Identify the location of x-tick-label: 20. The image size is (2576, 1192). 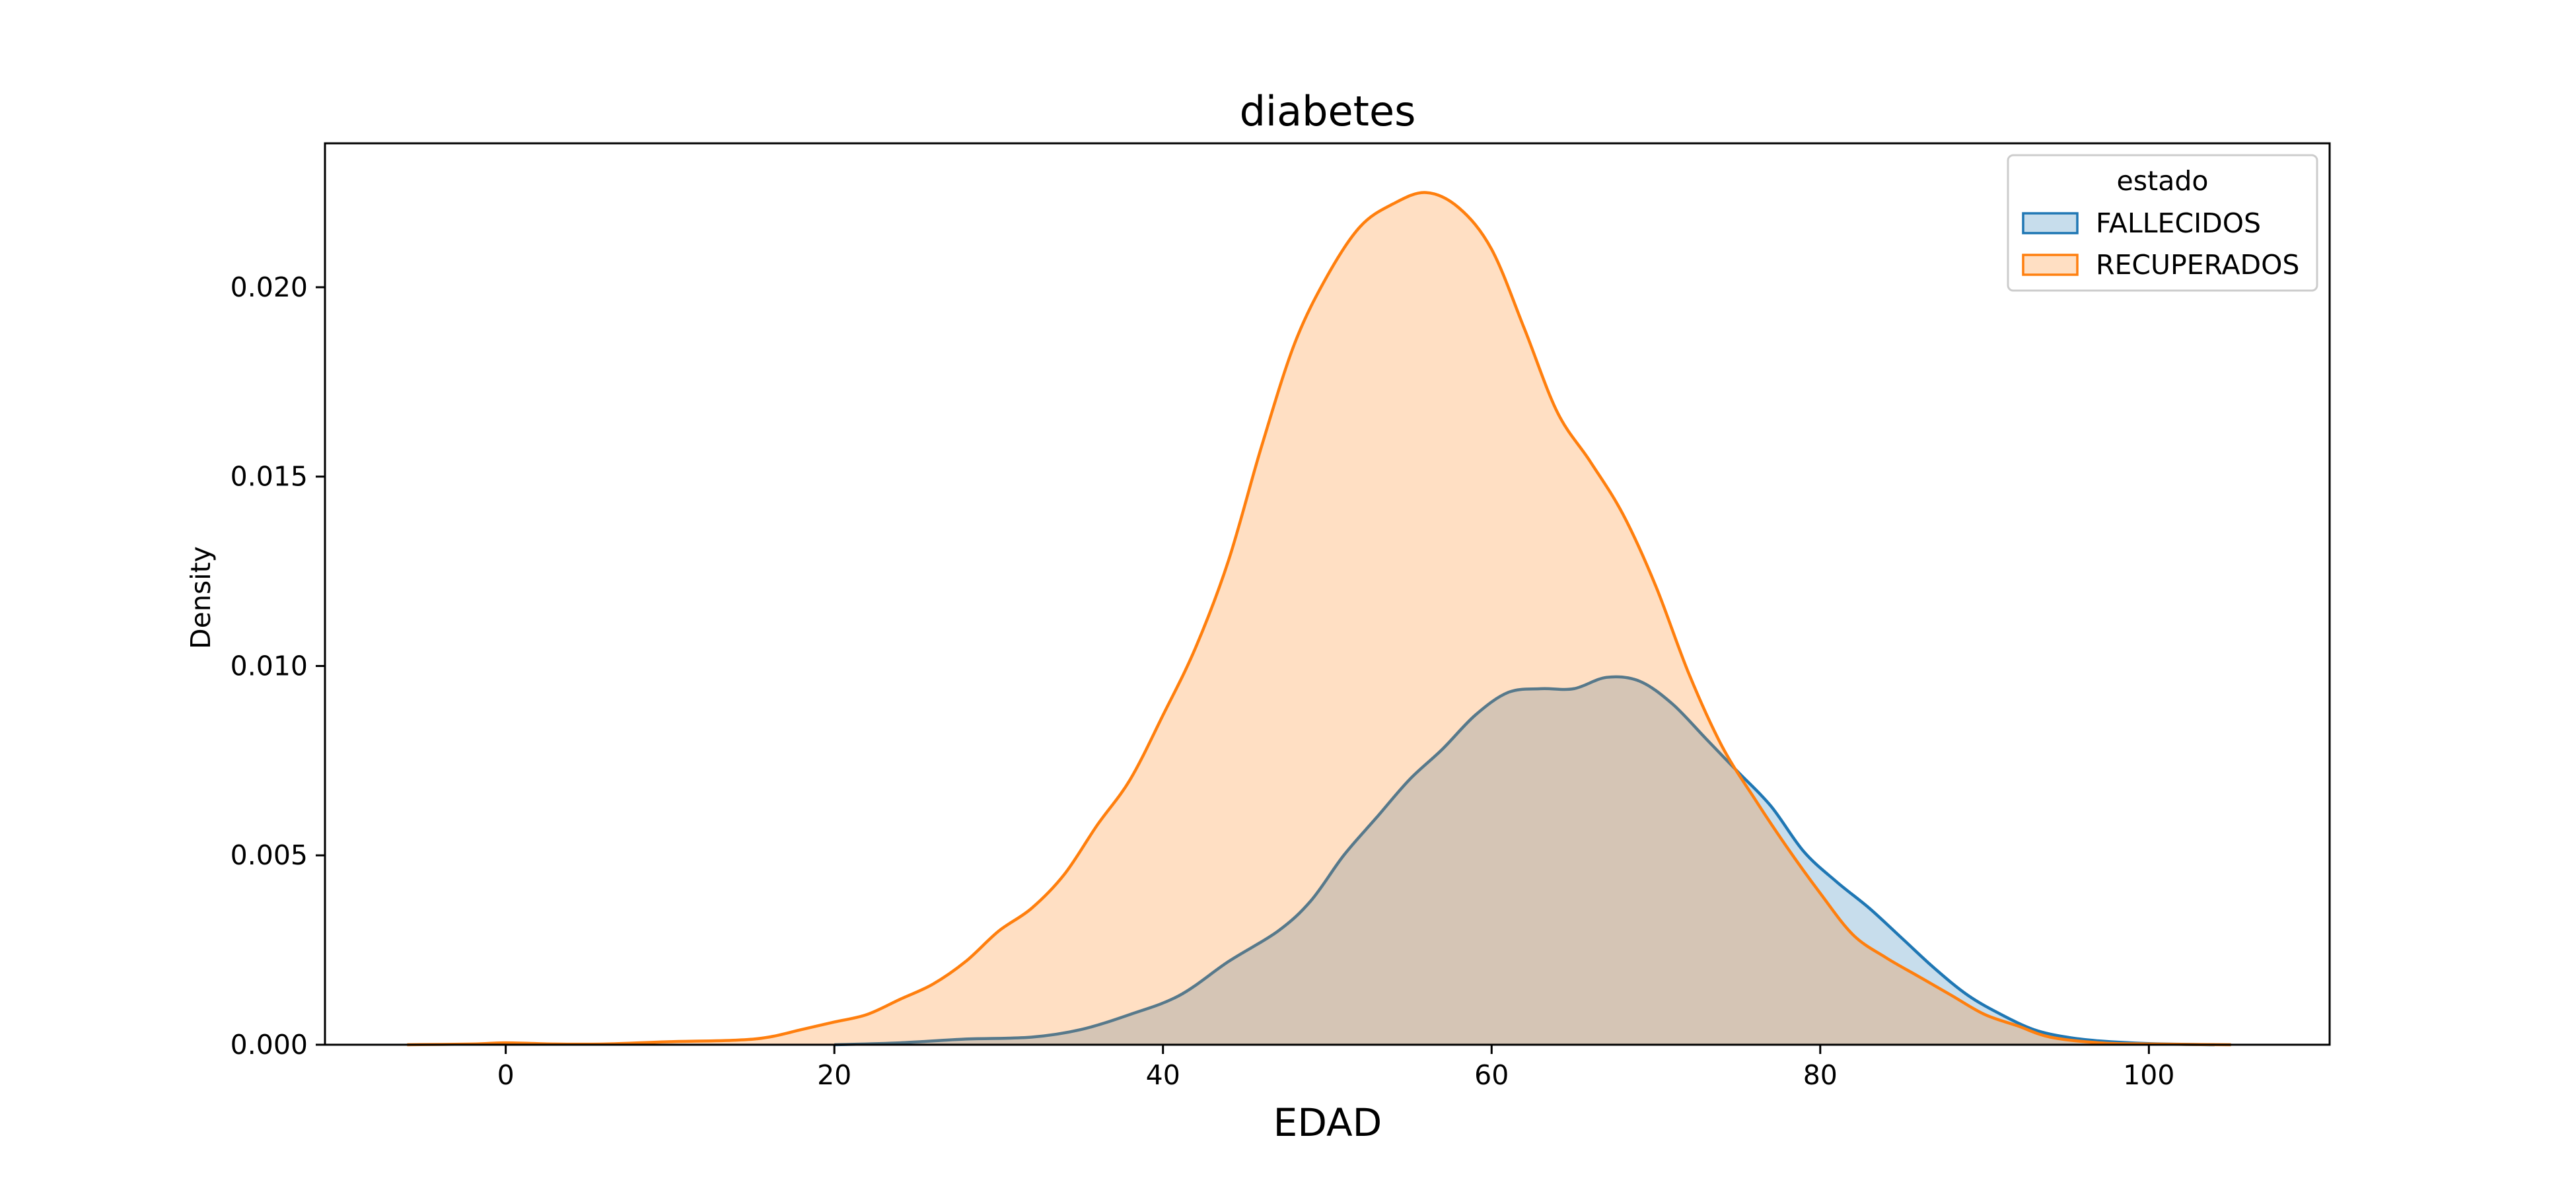
(834, 1075).